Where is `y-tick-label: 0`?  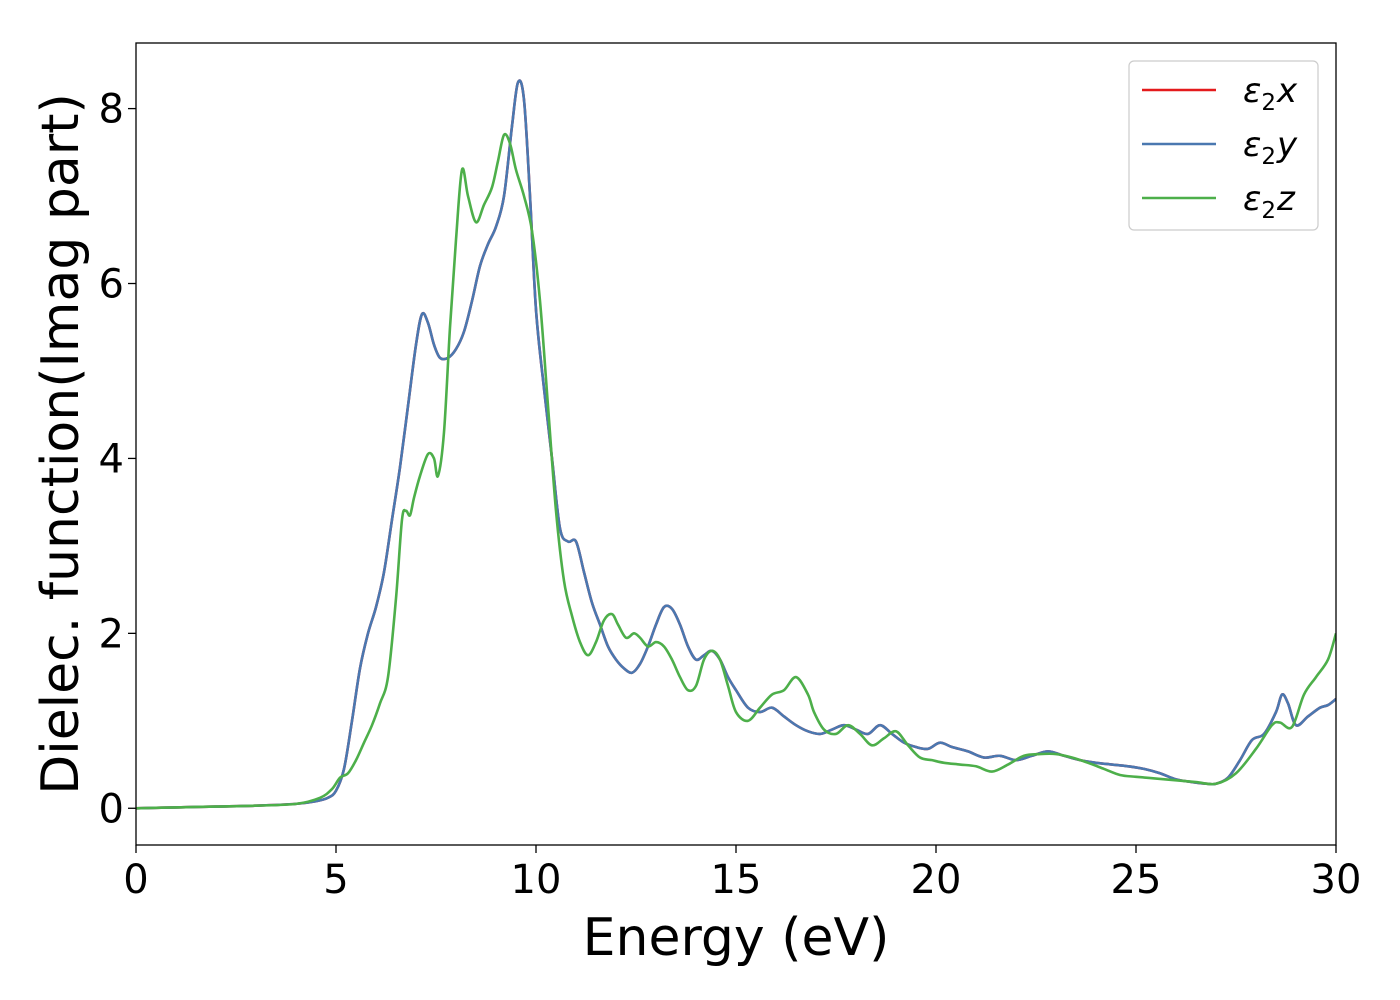 y-tick-label: 0 is located at coordinates (111, 809).